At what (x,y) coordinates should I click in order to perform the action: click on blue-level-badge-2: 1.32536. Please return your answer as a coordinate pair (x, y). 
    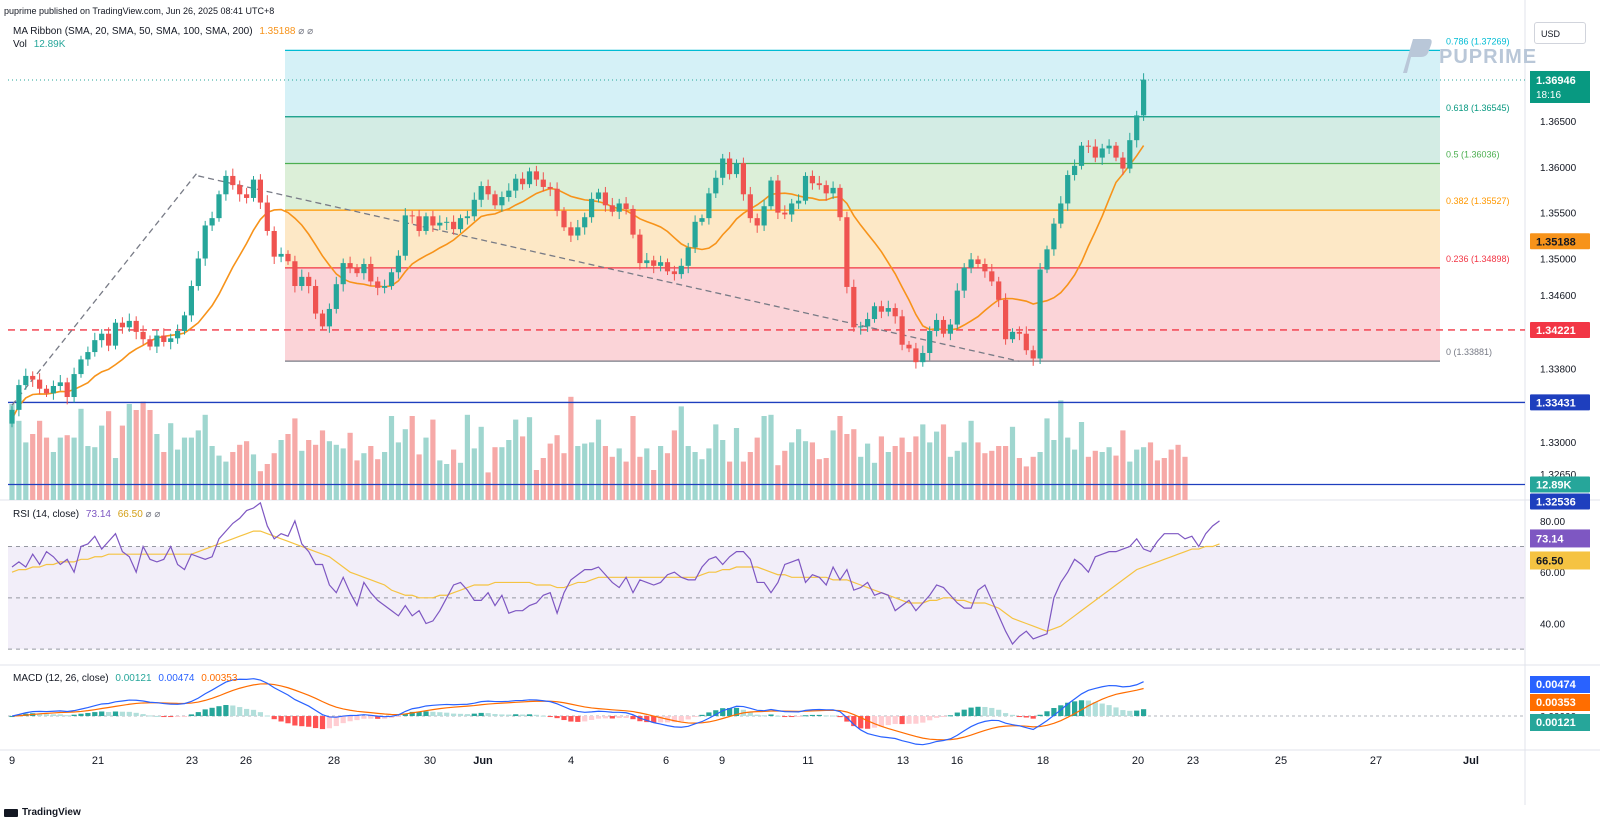
    Looking at the image, I should click on (1556, 503).